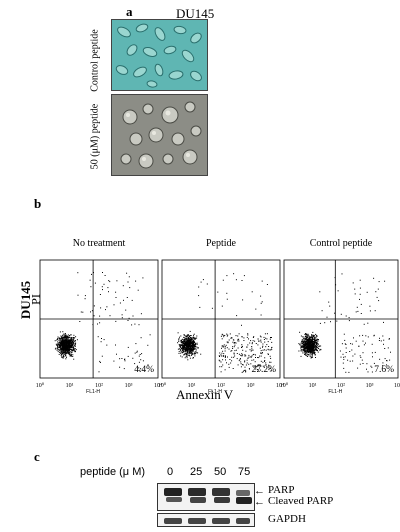 The height and width of the screenshot is (532, 400). I want to click on x-axis-annexin-label: Annexin V, so click(205, 394).